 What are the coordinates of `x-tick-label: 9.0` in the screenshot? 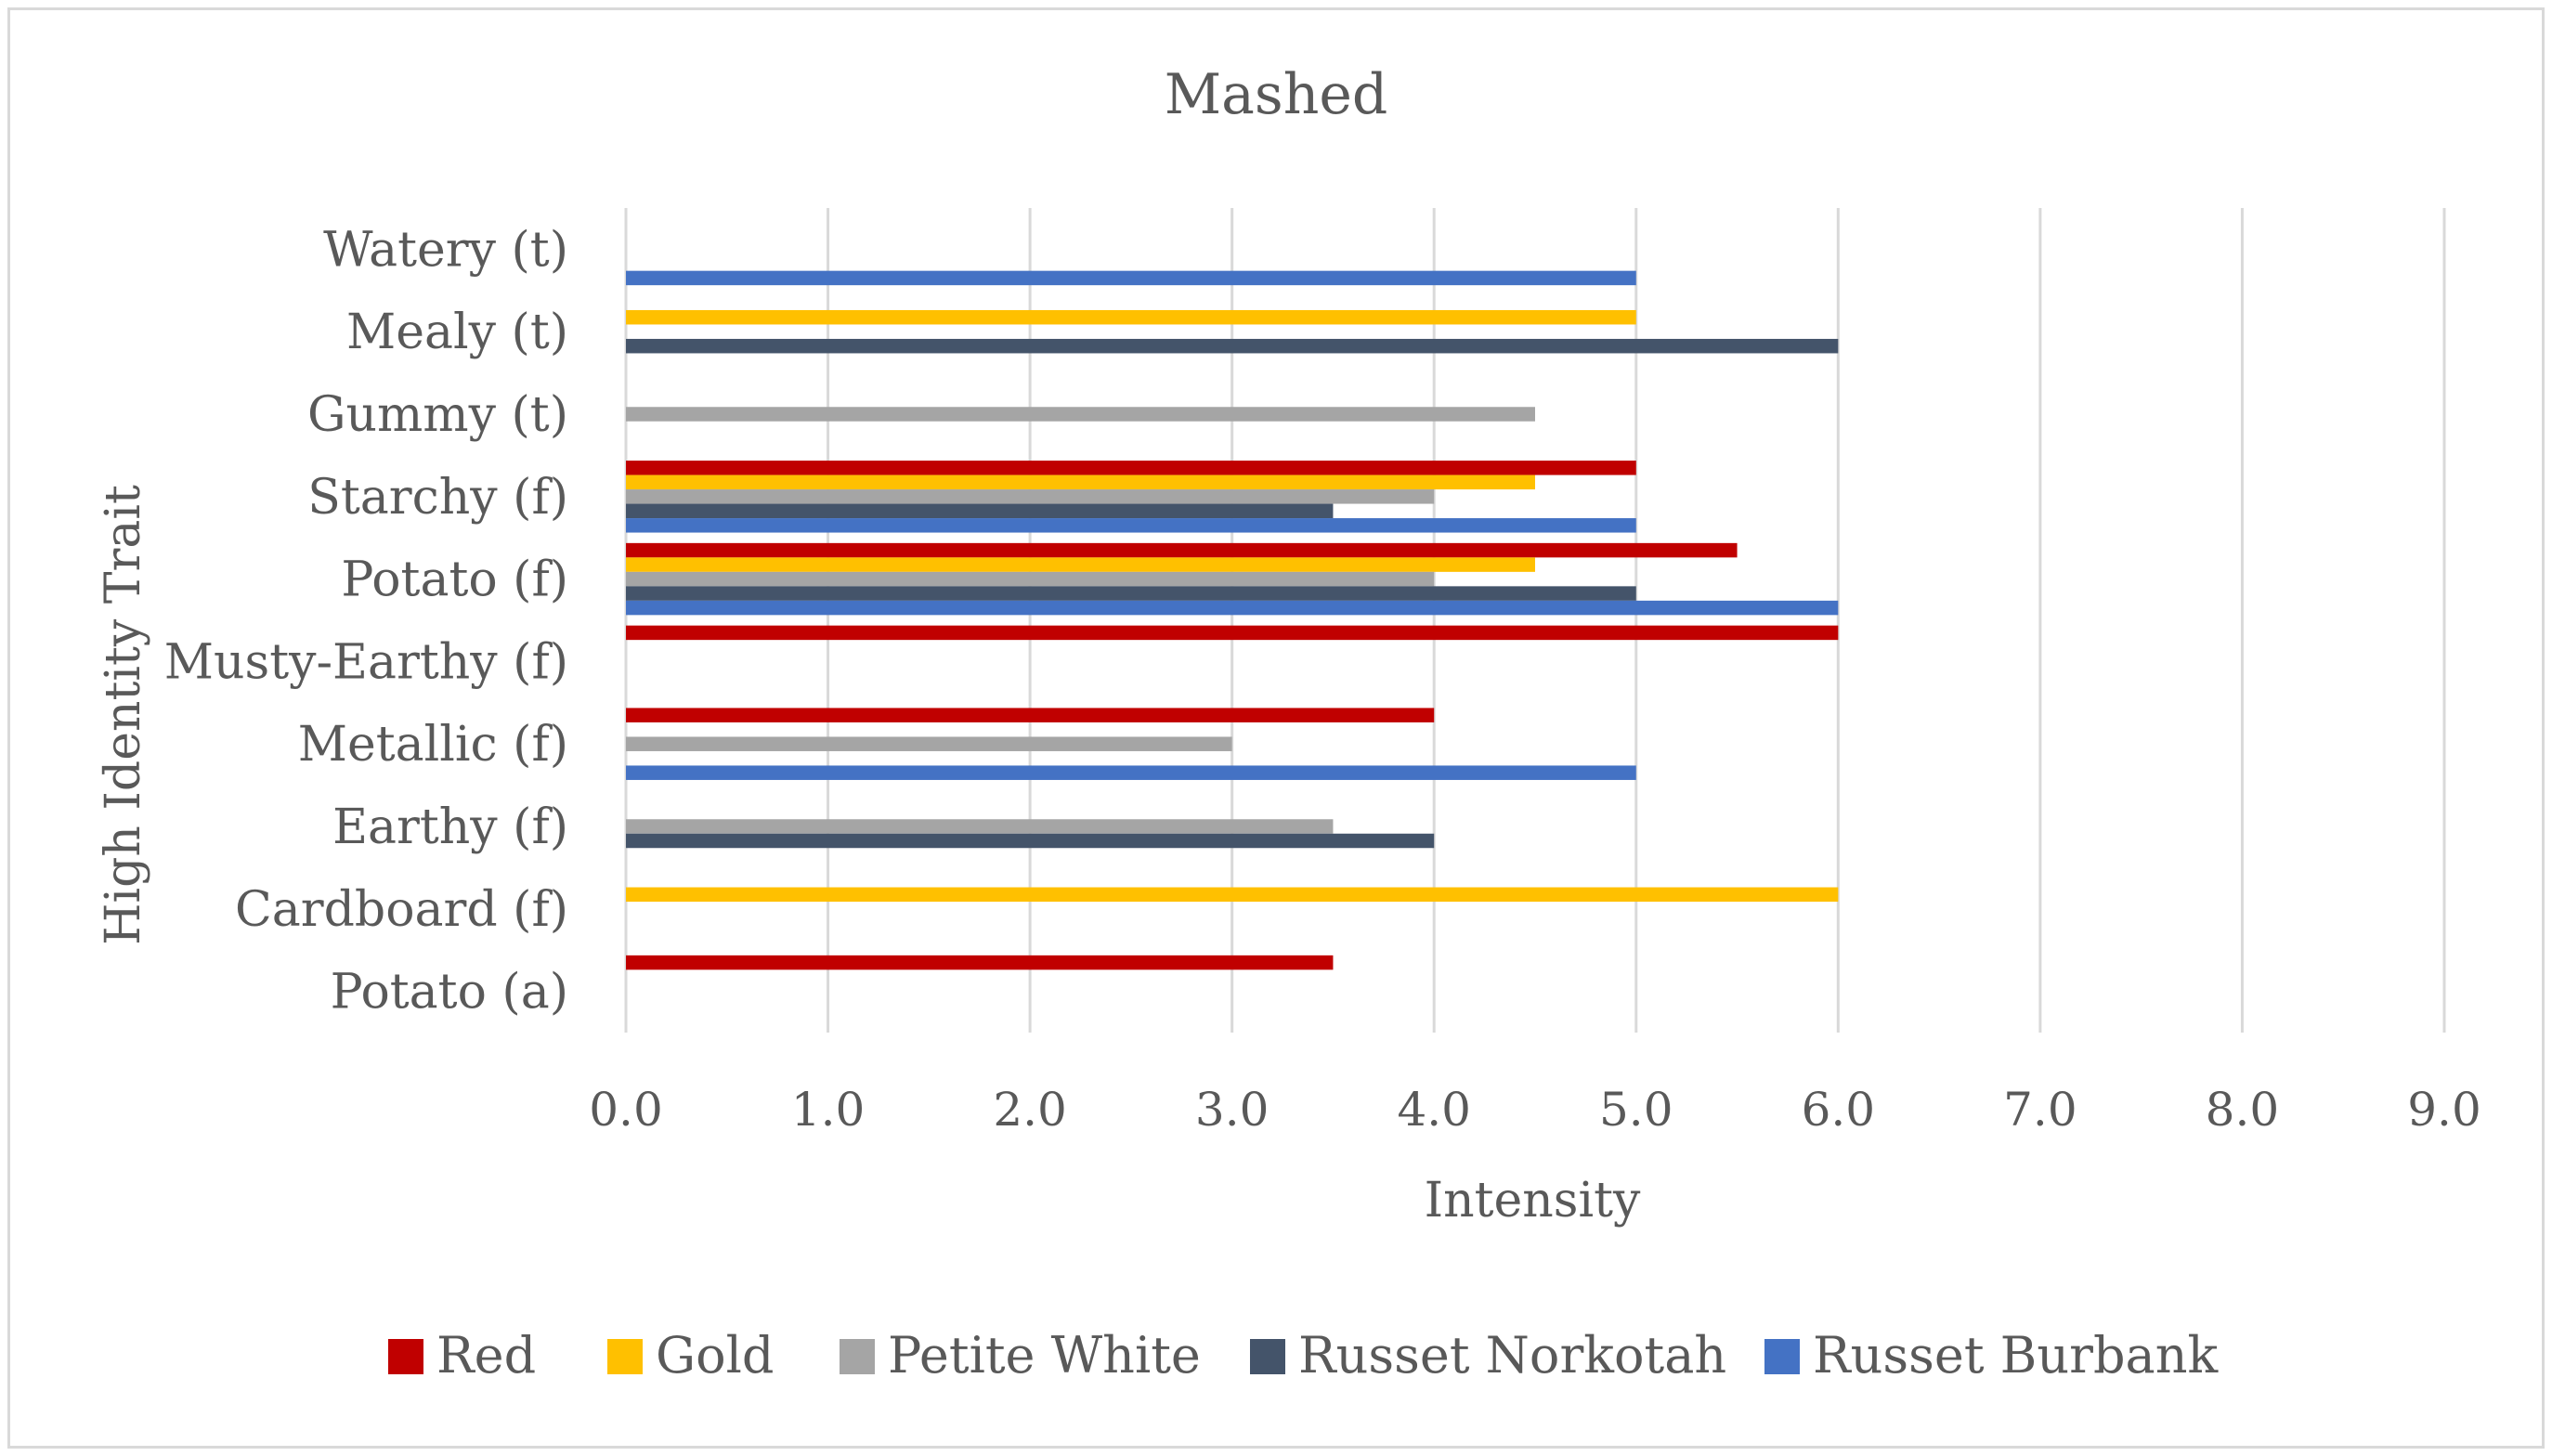 It's located at (2444, 1110).